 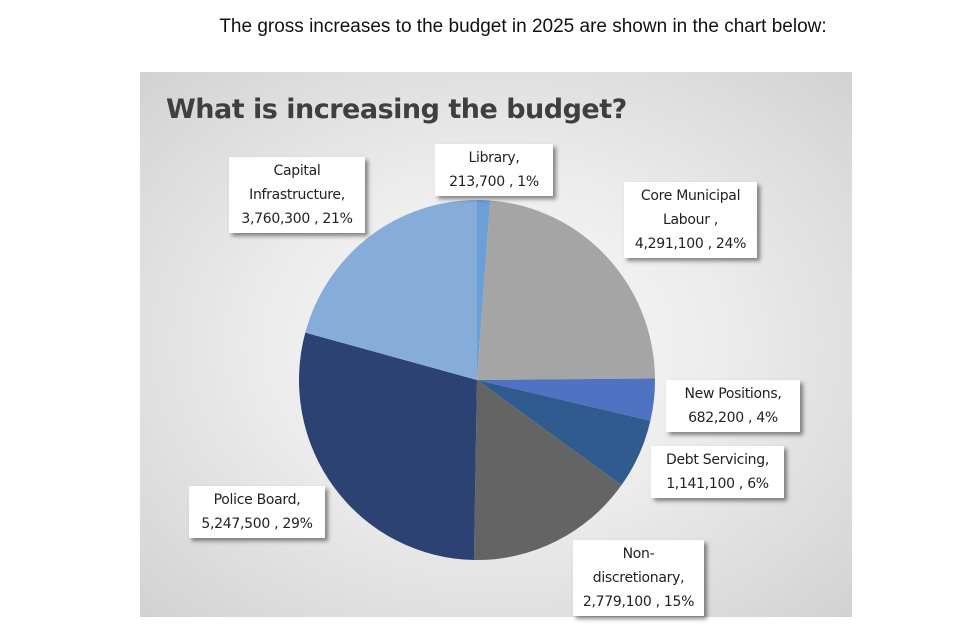 I want to click on slice-label: Capital, so click(x=297, y=171).